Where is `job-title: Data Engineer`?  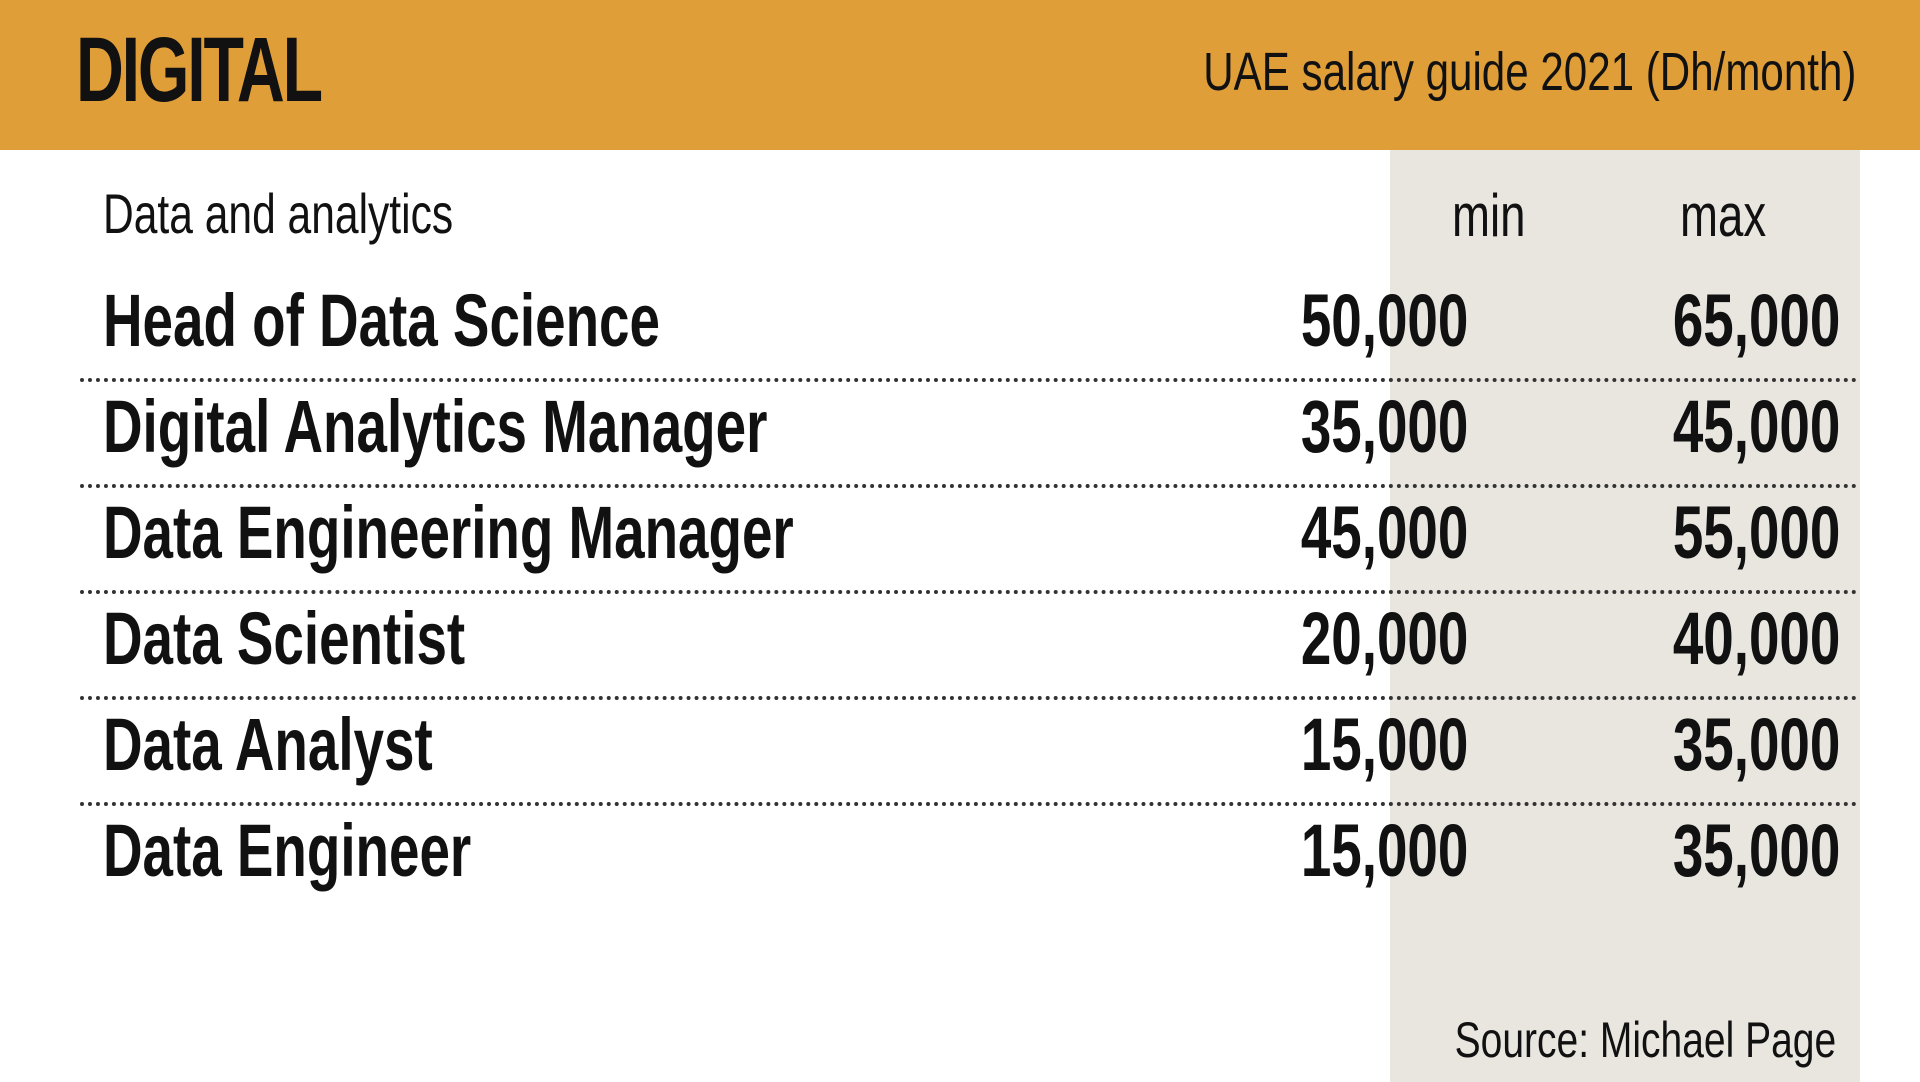
job-title: Data Engineer is located at coordinates (287, 850).